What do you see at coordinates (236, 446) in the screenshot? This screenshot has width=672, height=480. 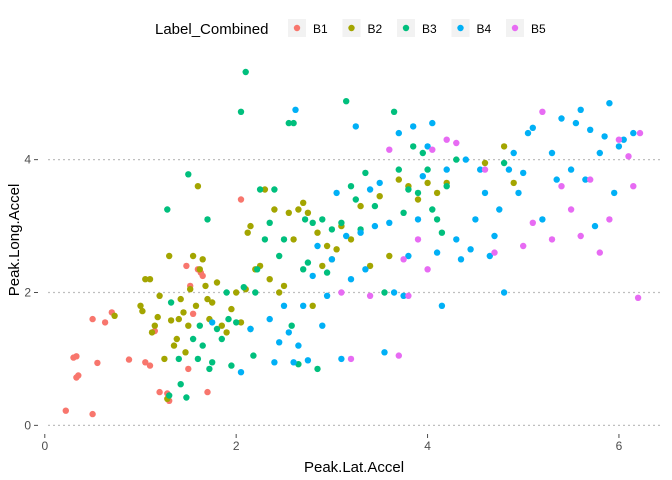 I see `x-tick-label: 2` at bounding box center [236, 446].